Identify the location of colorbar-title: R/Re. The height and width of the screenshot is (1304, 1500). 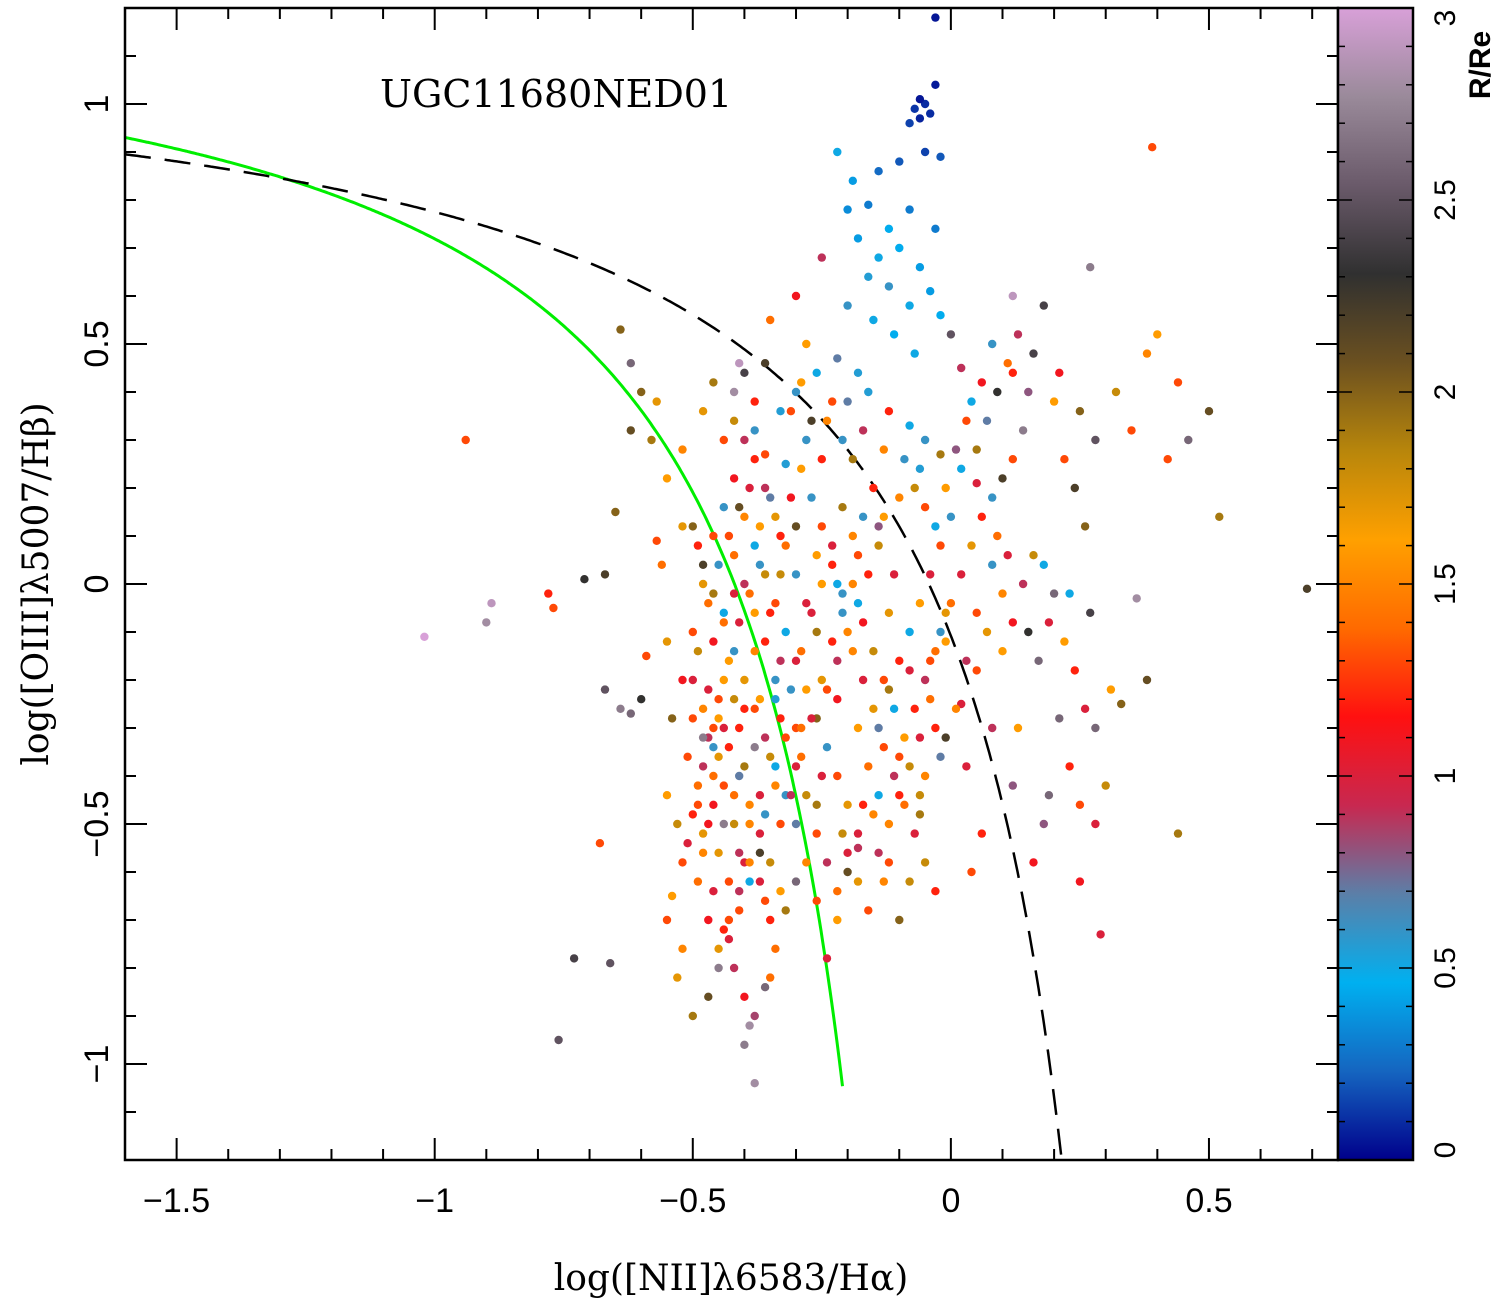
(1480, 65).